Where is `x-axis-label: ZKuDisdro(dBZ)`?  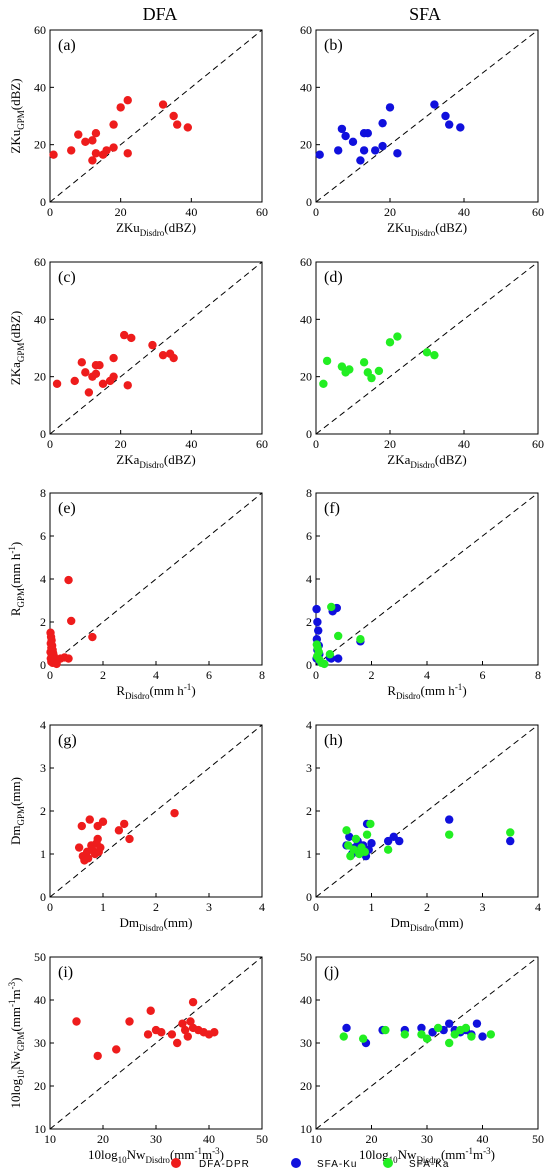 x-axis-label: ZKuDisdro(dBZ) is located at coordinates (156, 229).